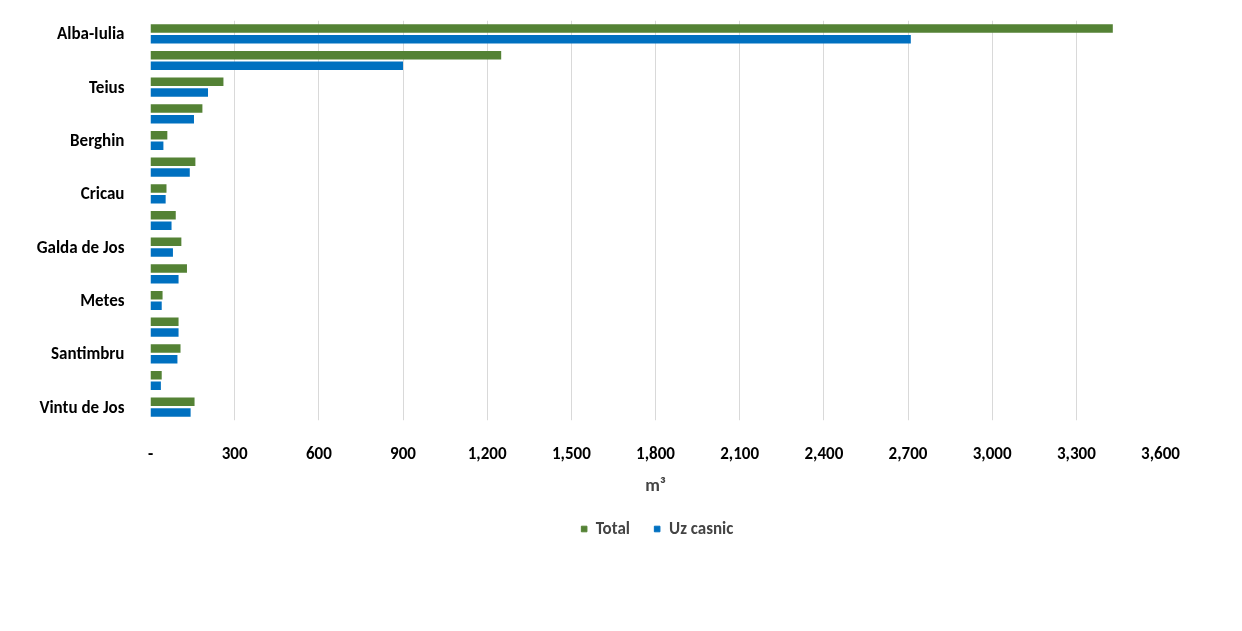 Image resolution: width=1242 pixels, height=631 pixels. Describe the element at coordinates (234, 453) in the screenshot. I see `x-tick-label: 300` at that location.